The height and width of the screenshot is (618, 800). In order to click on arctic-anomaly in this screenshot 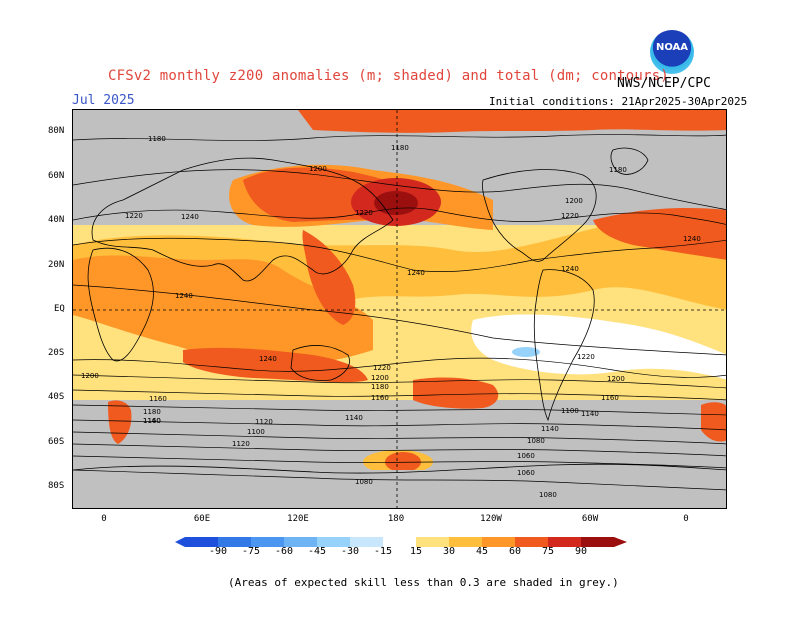, I will do `click(512, 121)`.